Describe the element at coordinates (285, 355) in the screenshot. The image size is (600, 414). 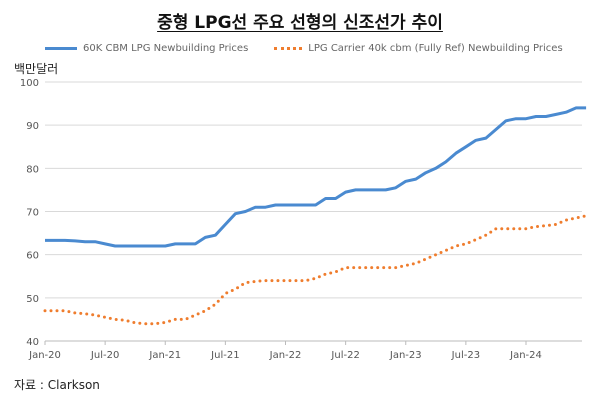
I see `x-tick-label: Jan-22` at that location.